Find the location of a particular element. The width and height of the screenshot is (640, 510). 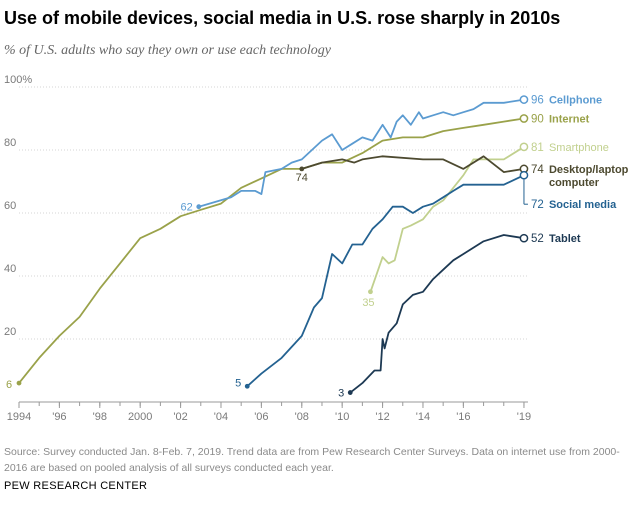

series-start-label: 5 is located at coordinates (238, 383).